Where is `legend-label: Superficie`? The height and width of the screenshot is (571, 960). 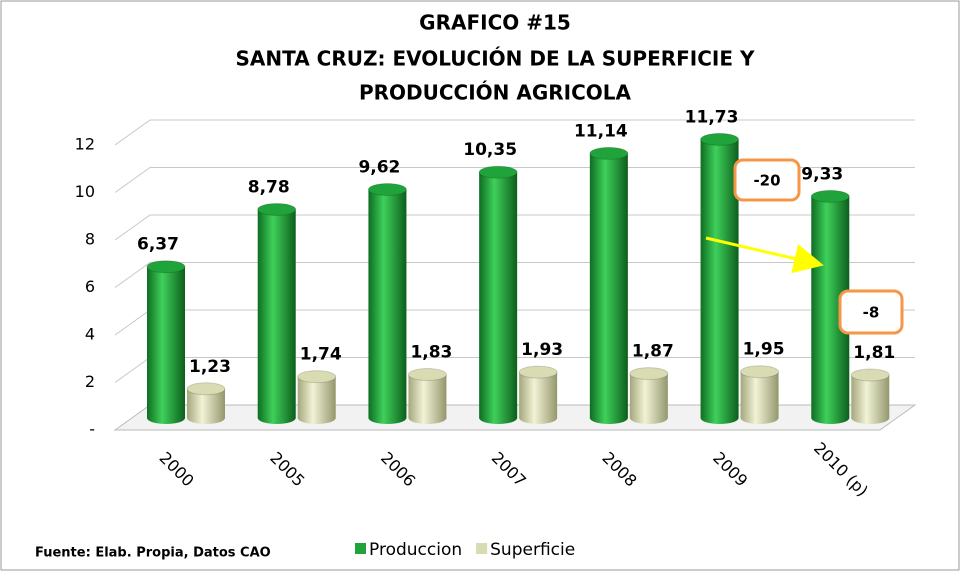 legend-label: Superficie is located at coordinates (532, 550).